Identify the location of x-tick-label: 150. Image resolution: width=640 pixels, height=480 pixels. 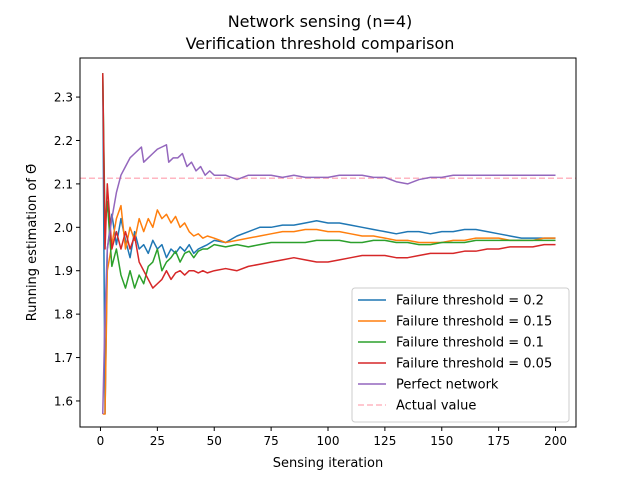
(441, 441).